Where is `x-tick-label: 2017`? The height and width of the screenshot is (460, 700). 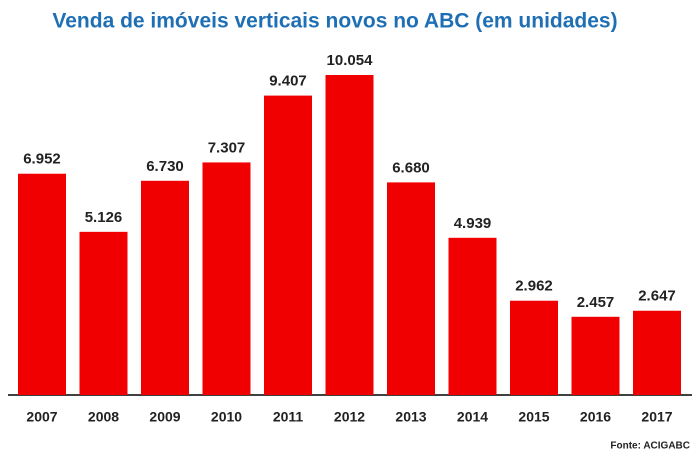 x-tick-label: 2017 is located at coordinates (656, 417).